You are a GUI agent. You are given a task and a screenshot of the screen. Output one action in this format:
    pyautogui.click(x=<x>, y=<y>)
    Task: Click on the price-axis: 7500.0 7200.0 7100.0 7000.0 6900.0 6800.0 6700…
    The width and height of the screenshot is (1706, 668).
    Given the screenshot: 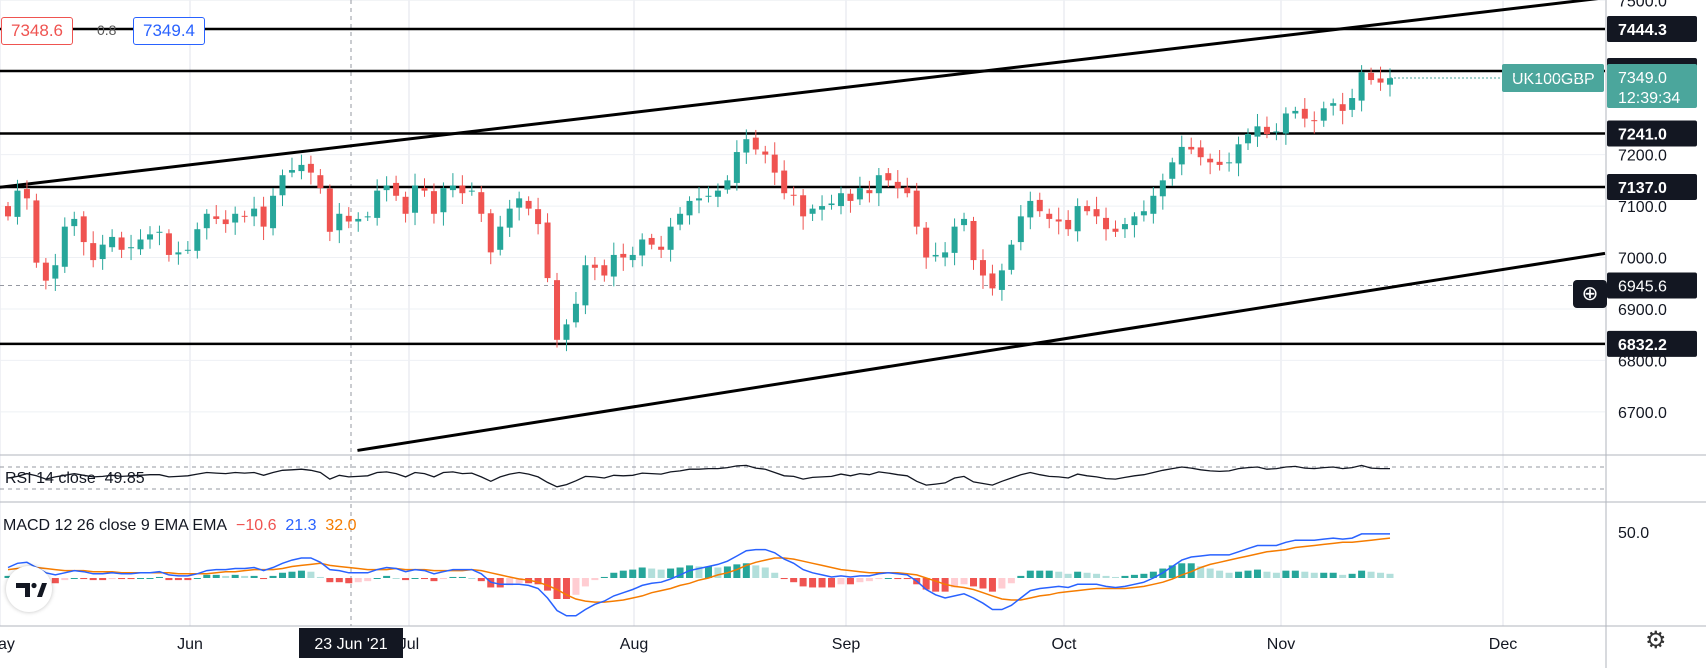 What is the action you would take?
    pyautogui.click(x=1543, y=271)
    